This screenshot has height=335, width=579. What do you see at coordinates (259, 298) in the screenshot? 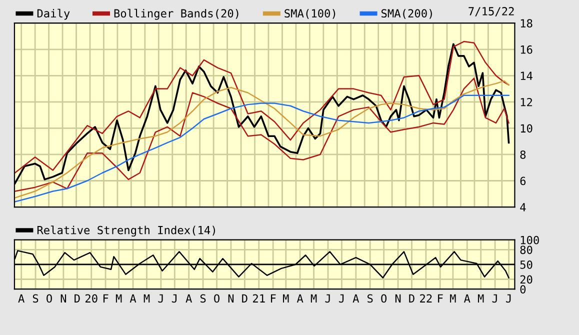
I see `x-tick-label: 21` at bounding box center [259, 298].